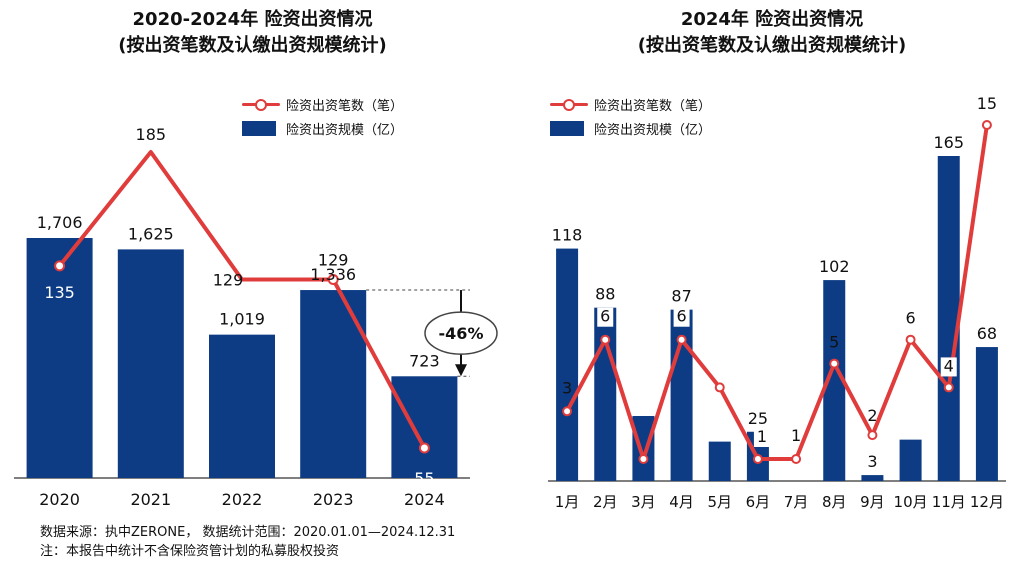  Describe the element at coordinates (758, 418) in the screenshot. I see `bar-value-label: 25` at that location.